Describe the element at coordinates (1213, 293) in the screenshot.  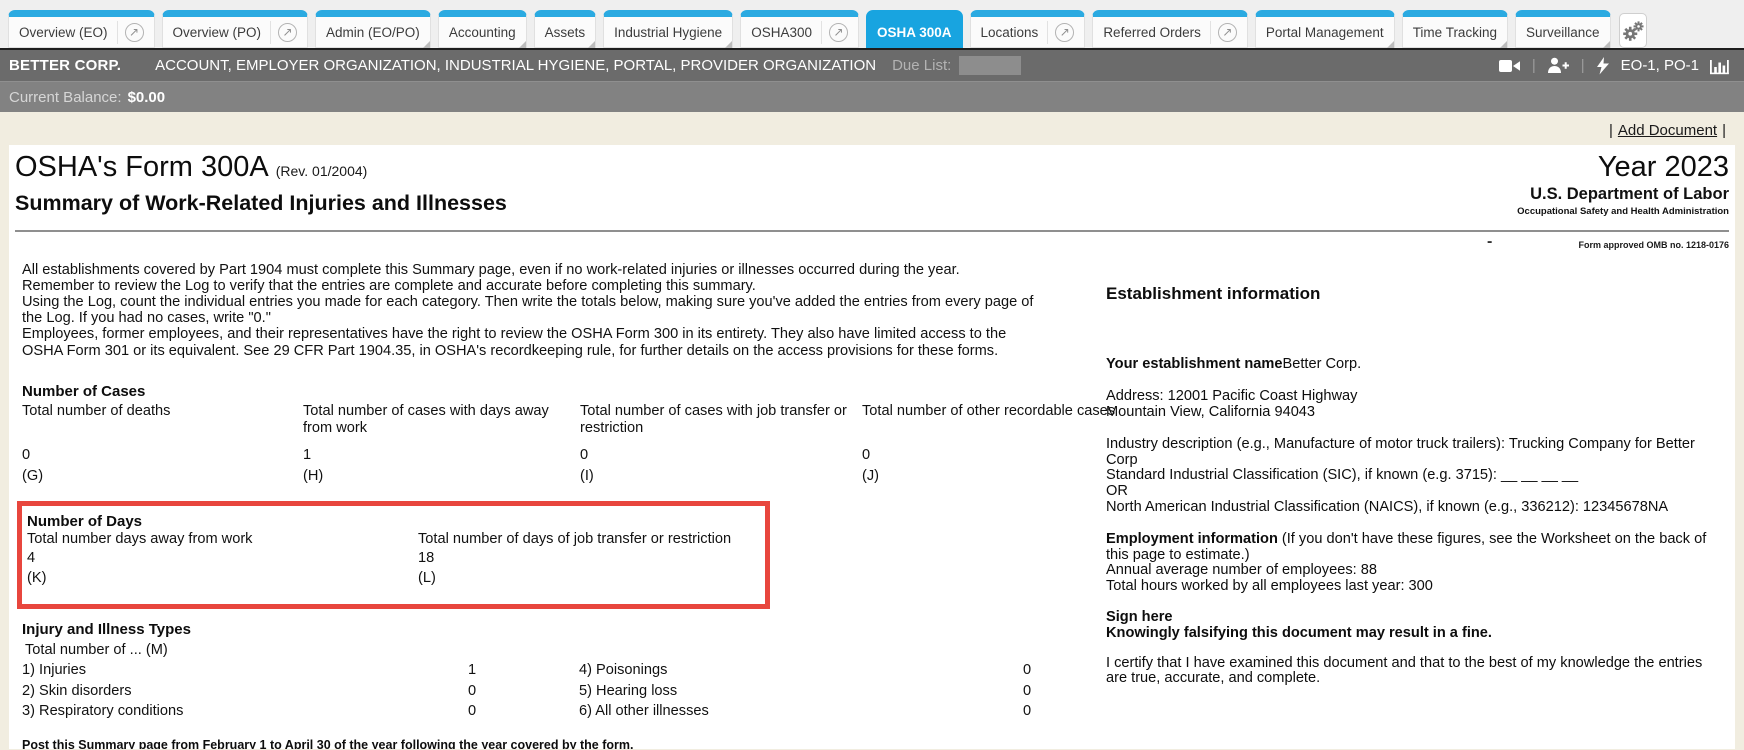
I see `establishment-heading: Establishment information` at that location.